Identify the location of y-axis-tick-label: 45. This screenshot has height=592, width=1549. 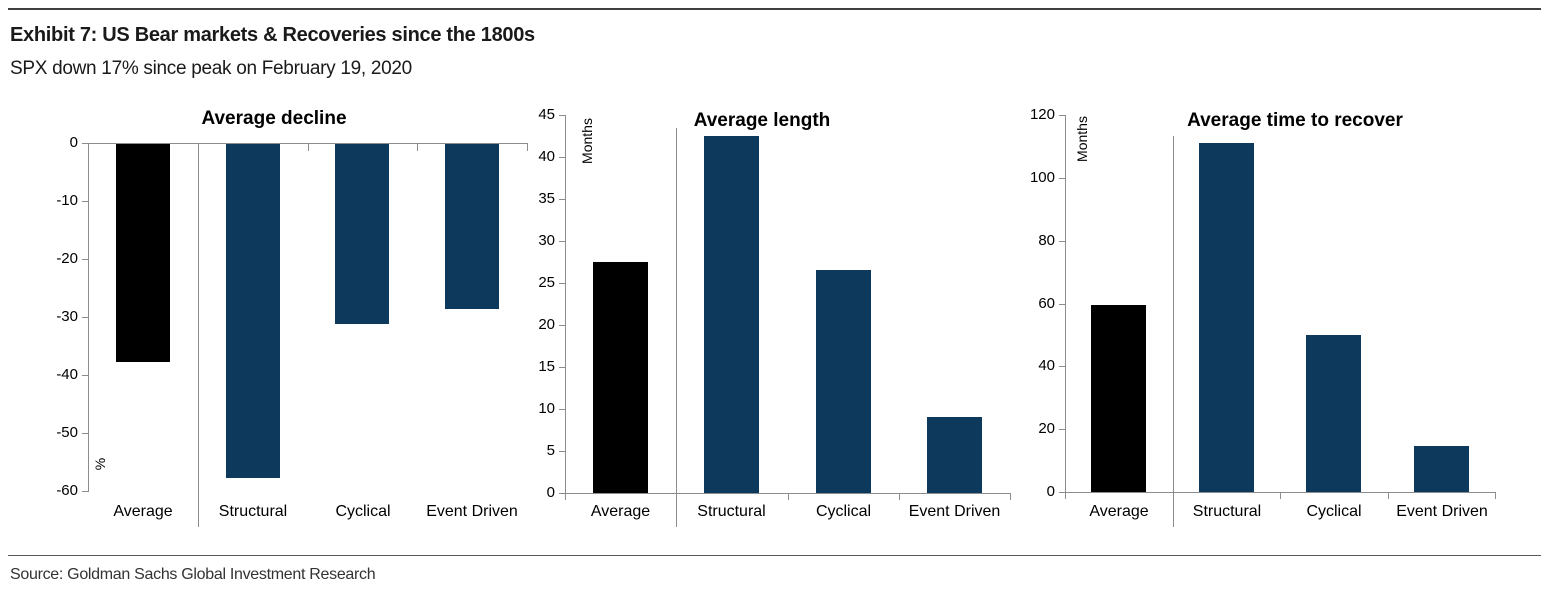
(546, 114).